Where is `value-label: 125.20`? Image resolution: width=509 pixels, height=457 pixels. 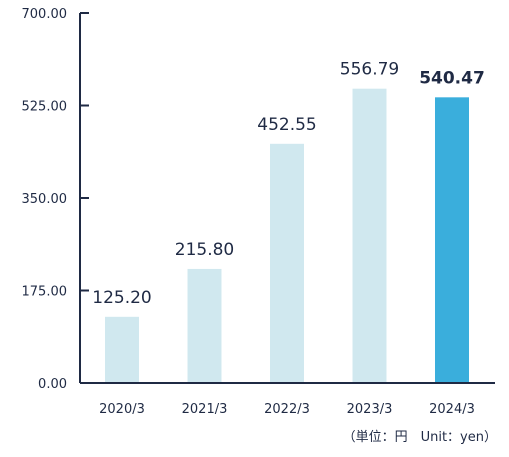 value-label: 125.20 is located at coordinates (121, 298).